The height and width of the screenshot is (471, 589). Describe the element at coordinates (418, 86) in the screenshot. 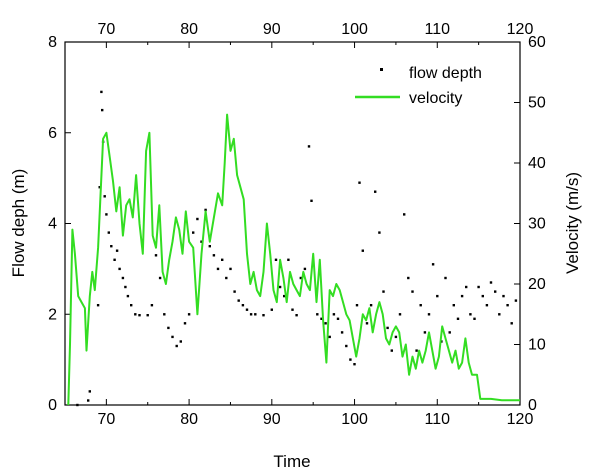

I see `legend: flow depth velocity` at that location.